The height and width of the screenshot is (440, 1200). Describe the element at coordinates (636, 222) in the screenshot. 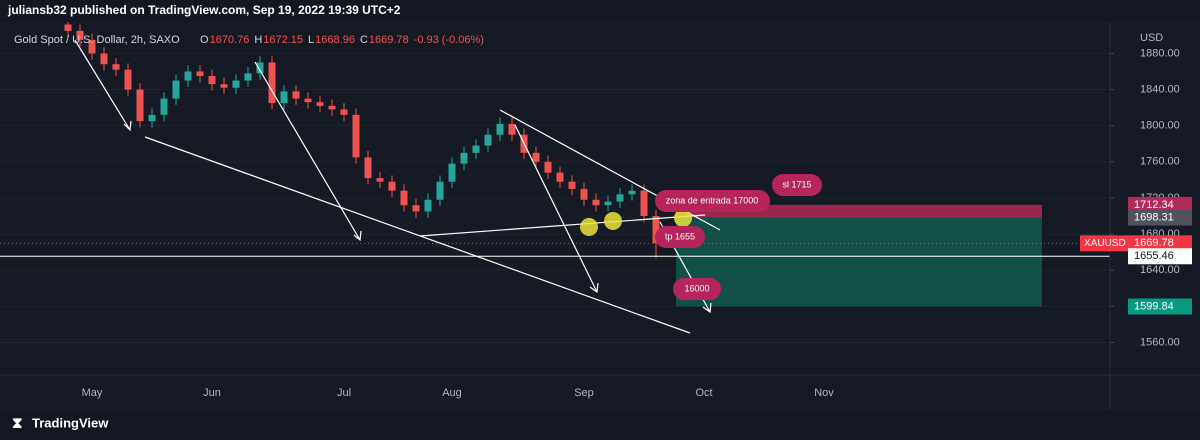

I see `highlights` at that location.